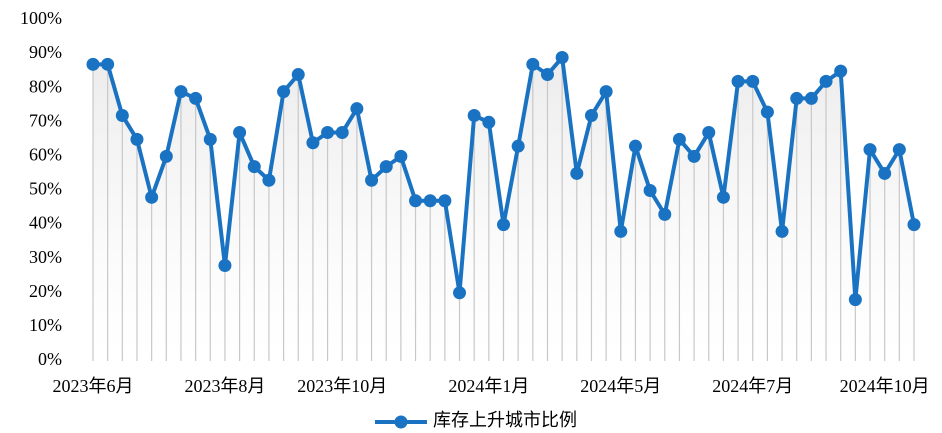 This screenshot has width=942, height=433. Describe the element at coordinates (41, 18) in the screenshot. I see `y-tick-label: 100%` at that location.